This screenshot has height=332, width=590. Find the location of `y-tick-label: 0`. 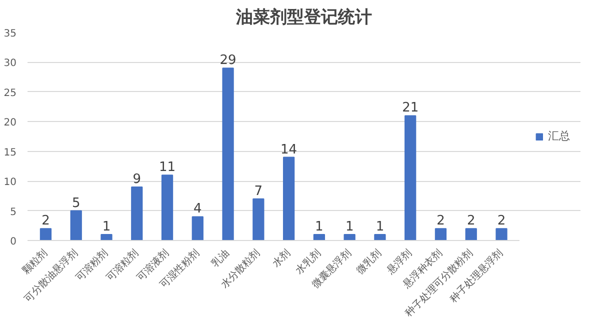

y-tick-label: 0 is located at coordinates (13, 242).